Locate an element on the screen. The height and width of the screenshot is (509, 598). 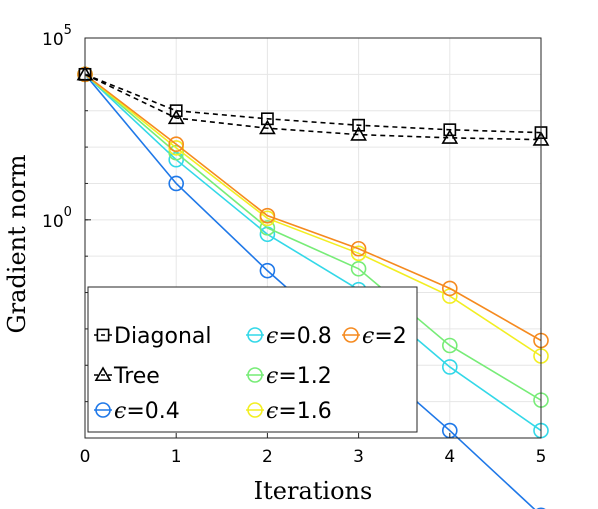
legend-item: ϵ=0.8 is located at coordinates (289, 336).